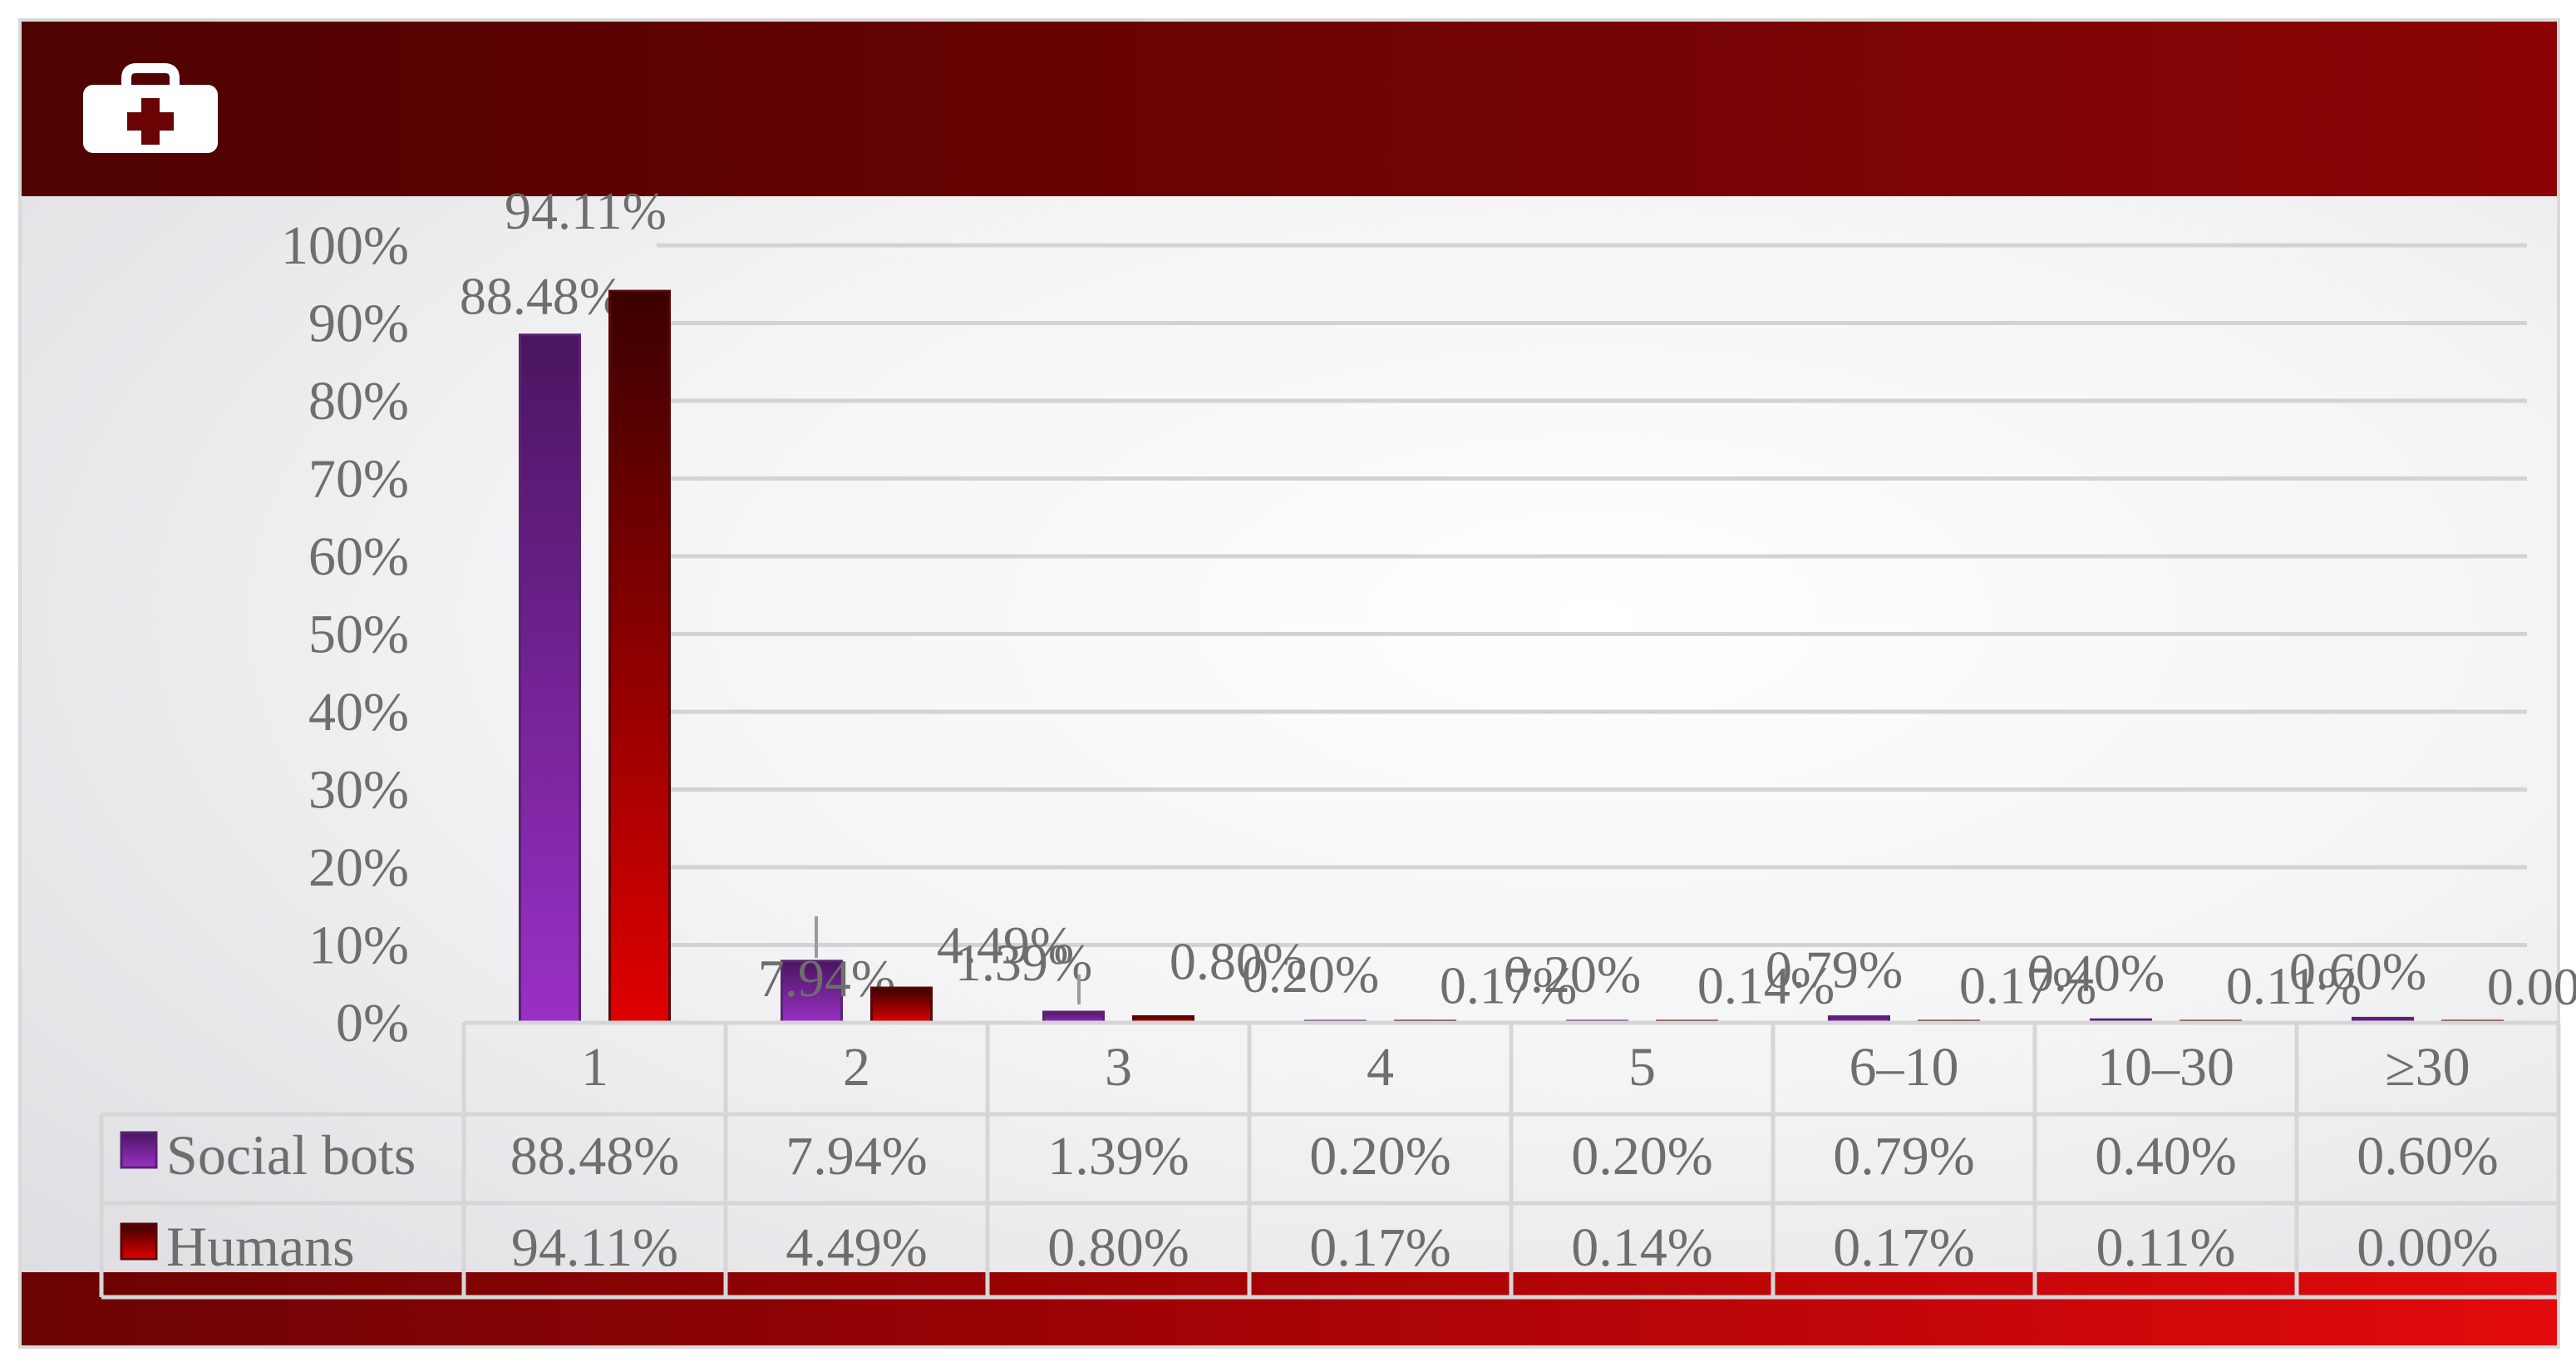  I want to click on y-tick-label: 70%, so click(358, 479).